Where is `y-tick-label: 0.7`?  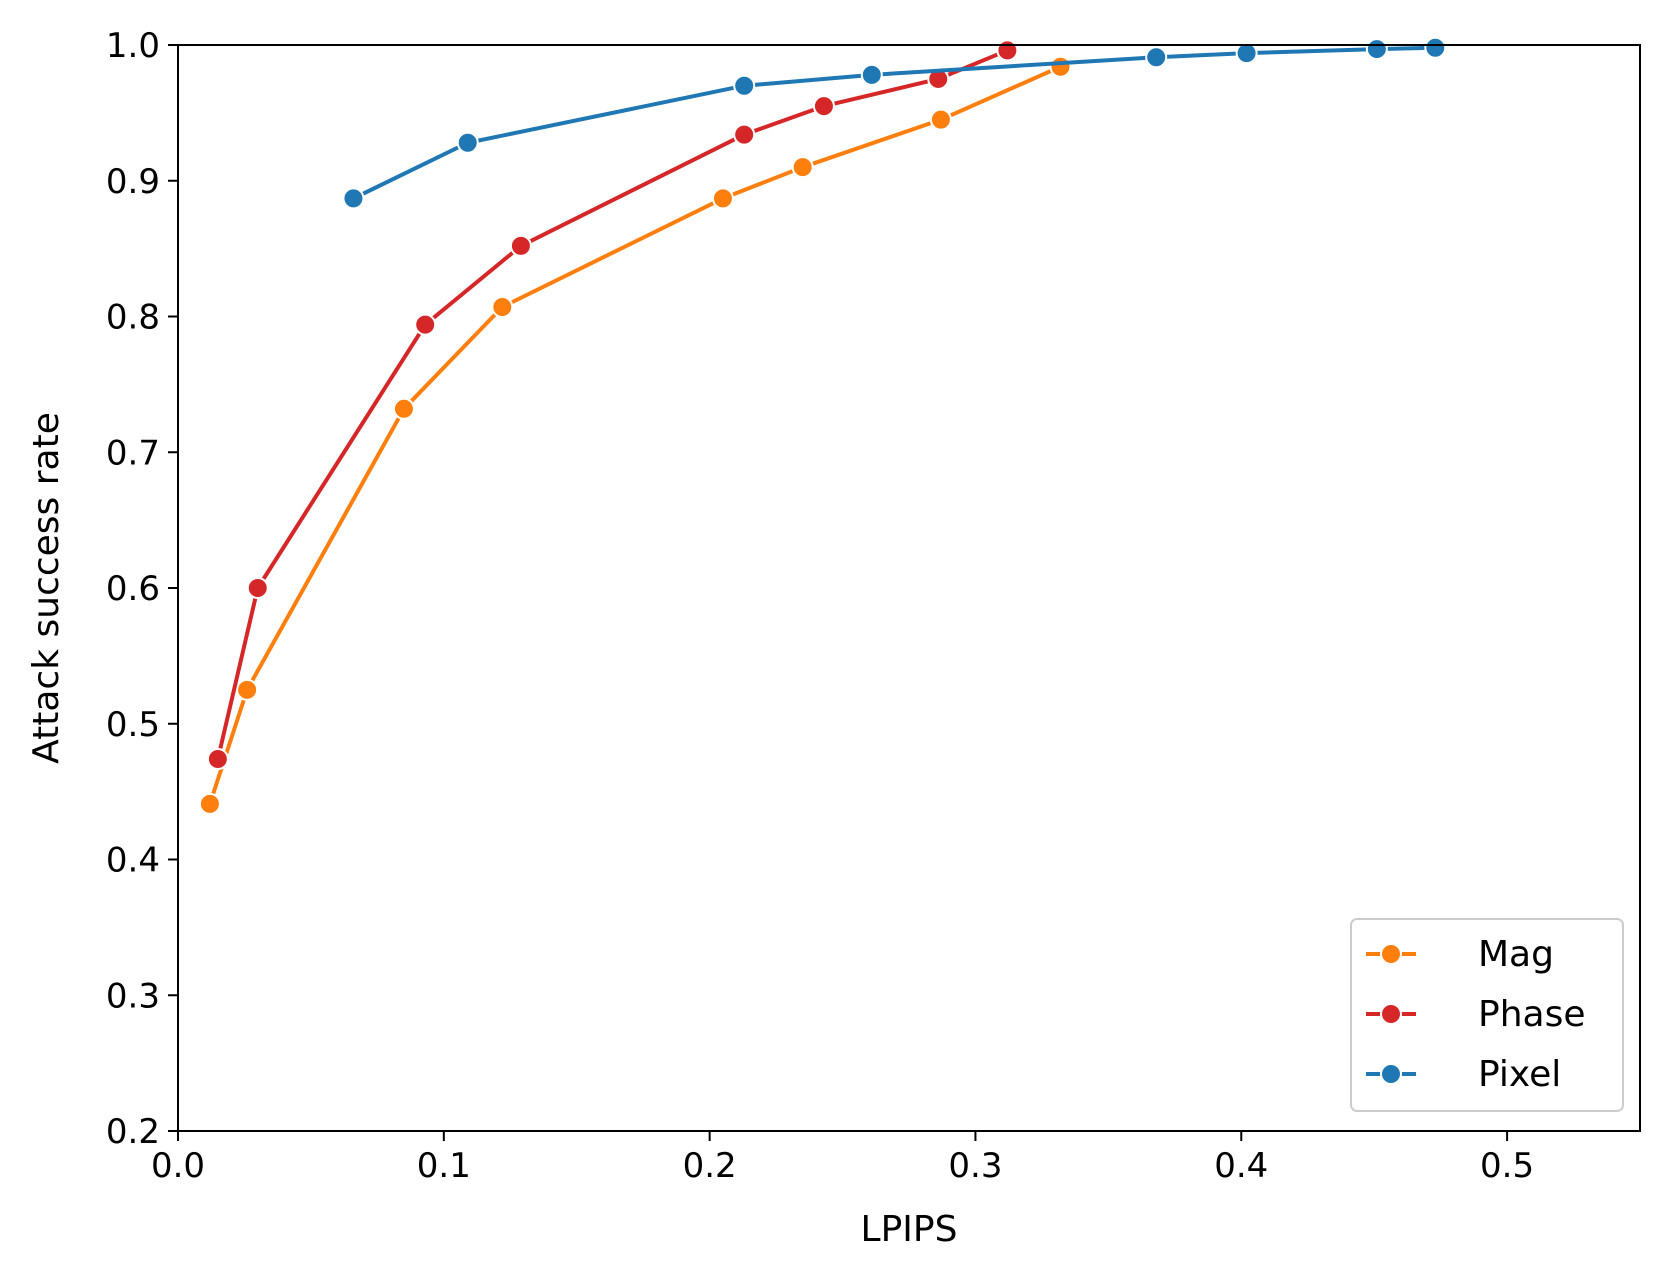 y-tick-label: 0.7 is located at coordinates (133, 453).